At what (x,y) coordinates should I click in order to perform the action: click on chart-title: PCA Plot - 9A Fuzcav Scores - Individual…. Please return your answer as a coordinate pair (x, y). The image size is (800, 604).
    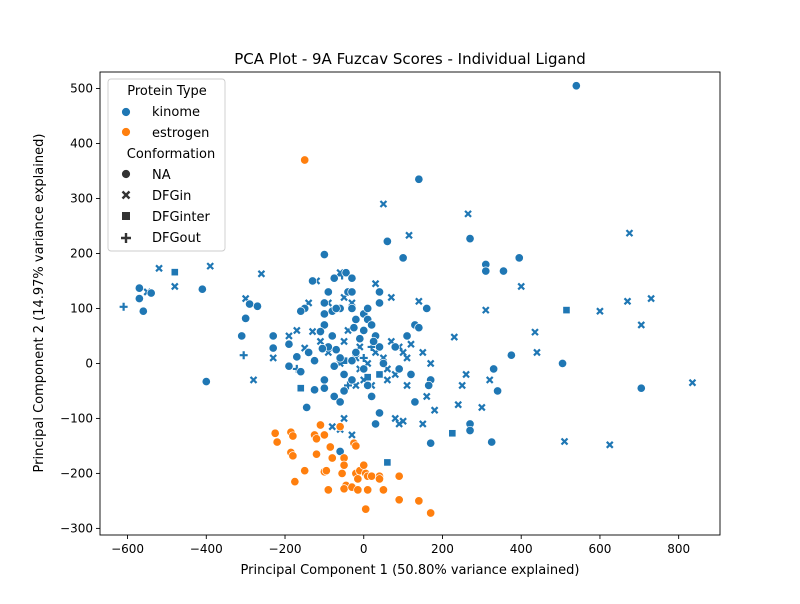
    Looking at the image, I should click on (409, 59).